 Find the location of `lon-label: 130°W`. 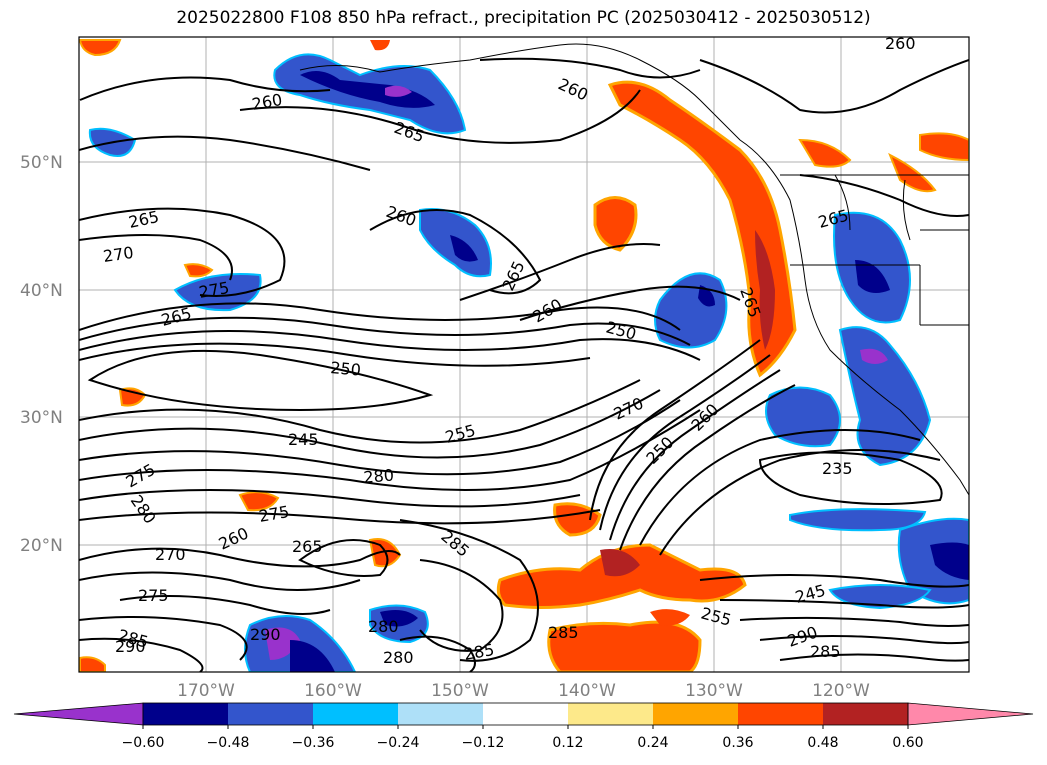

lon-label: 130°W is located at coordinates (714, 691).